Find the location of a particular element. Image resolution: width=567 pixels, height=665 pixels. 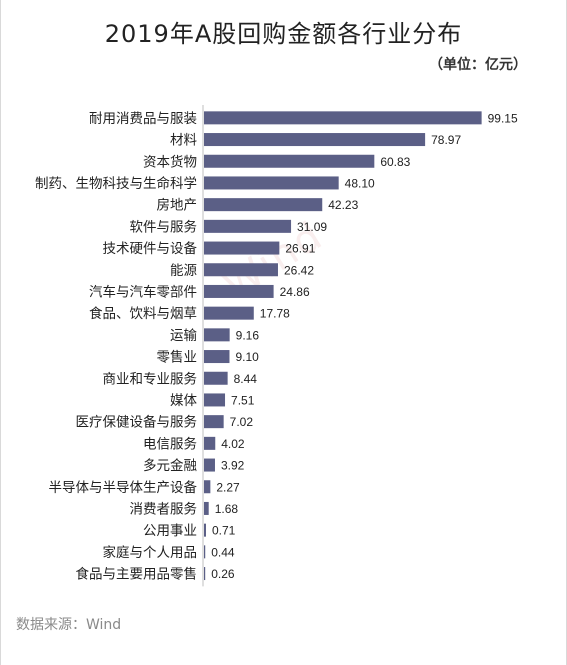

value-label: 48.10 is located at coordinates (360, 183).